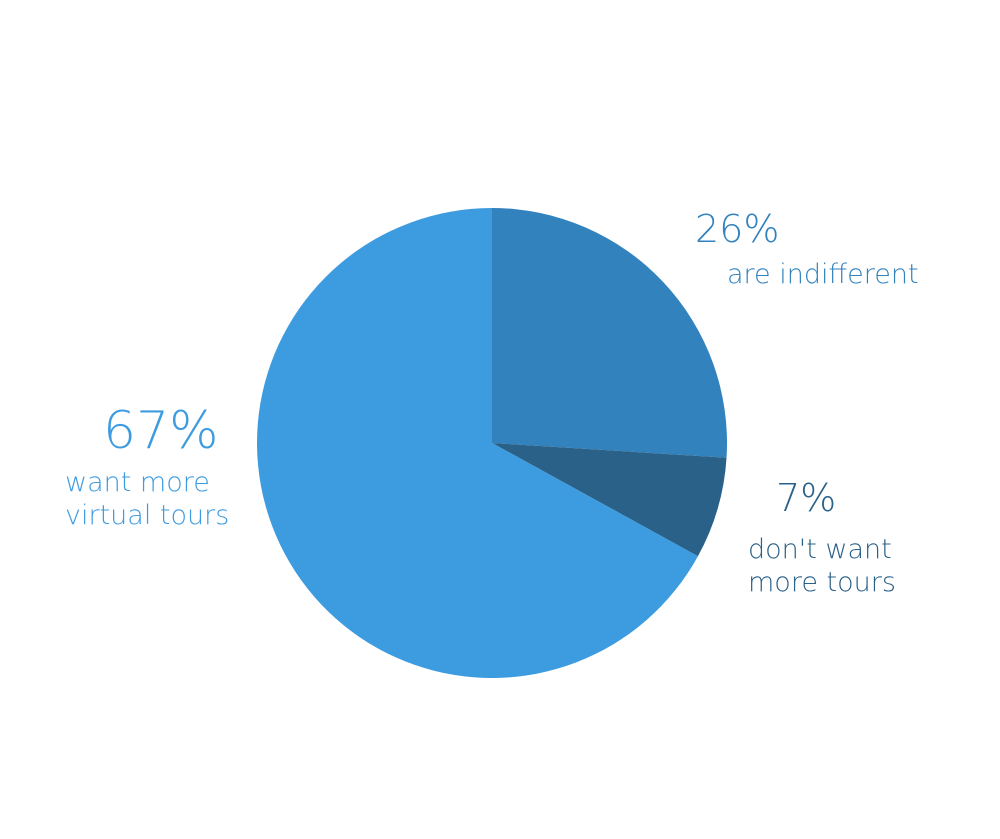 This screenshot has height=839, width=1000. Describe the element at coordinates (823, 274) in the screenshot. I see `category-label: are indifferent` at that location.